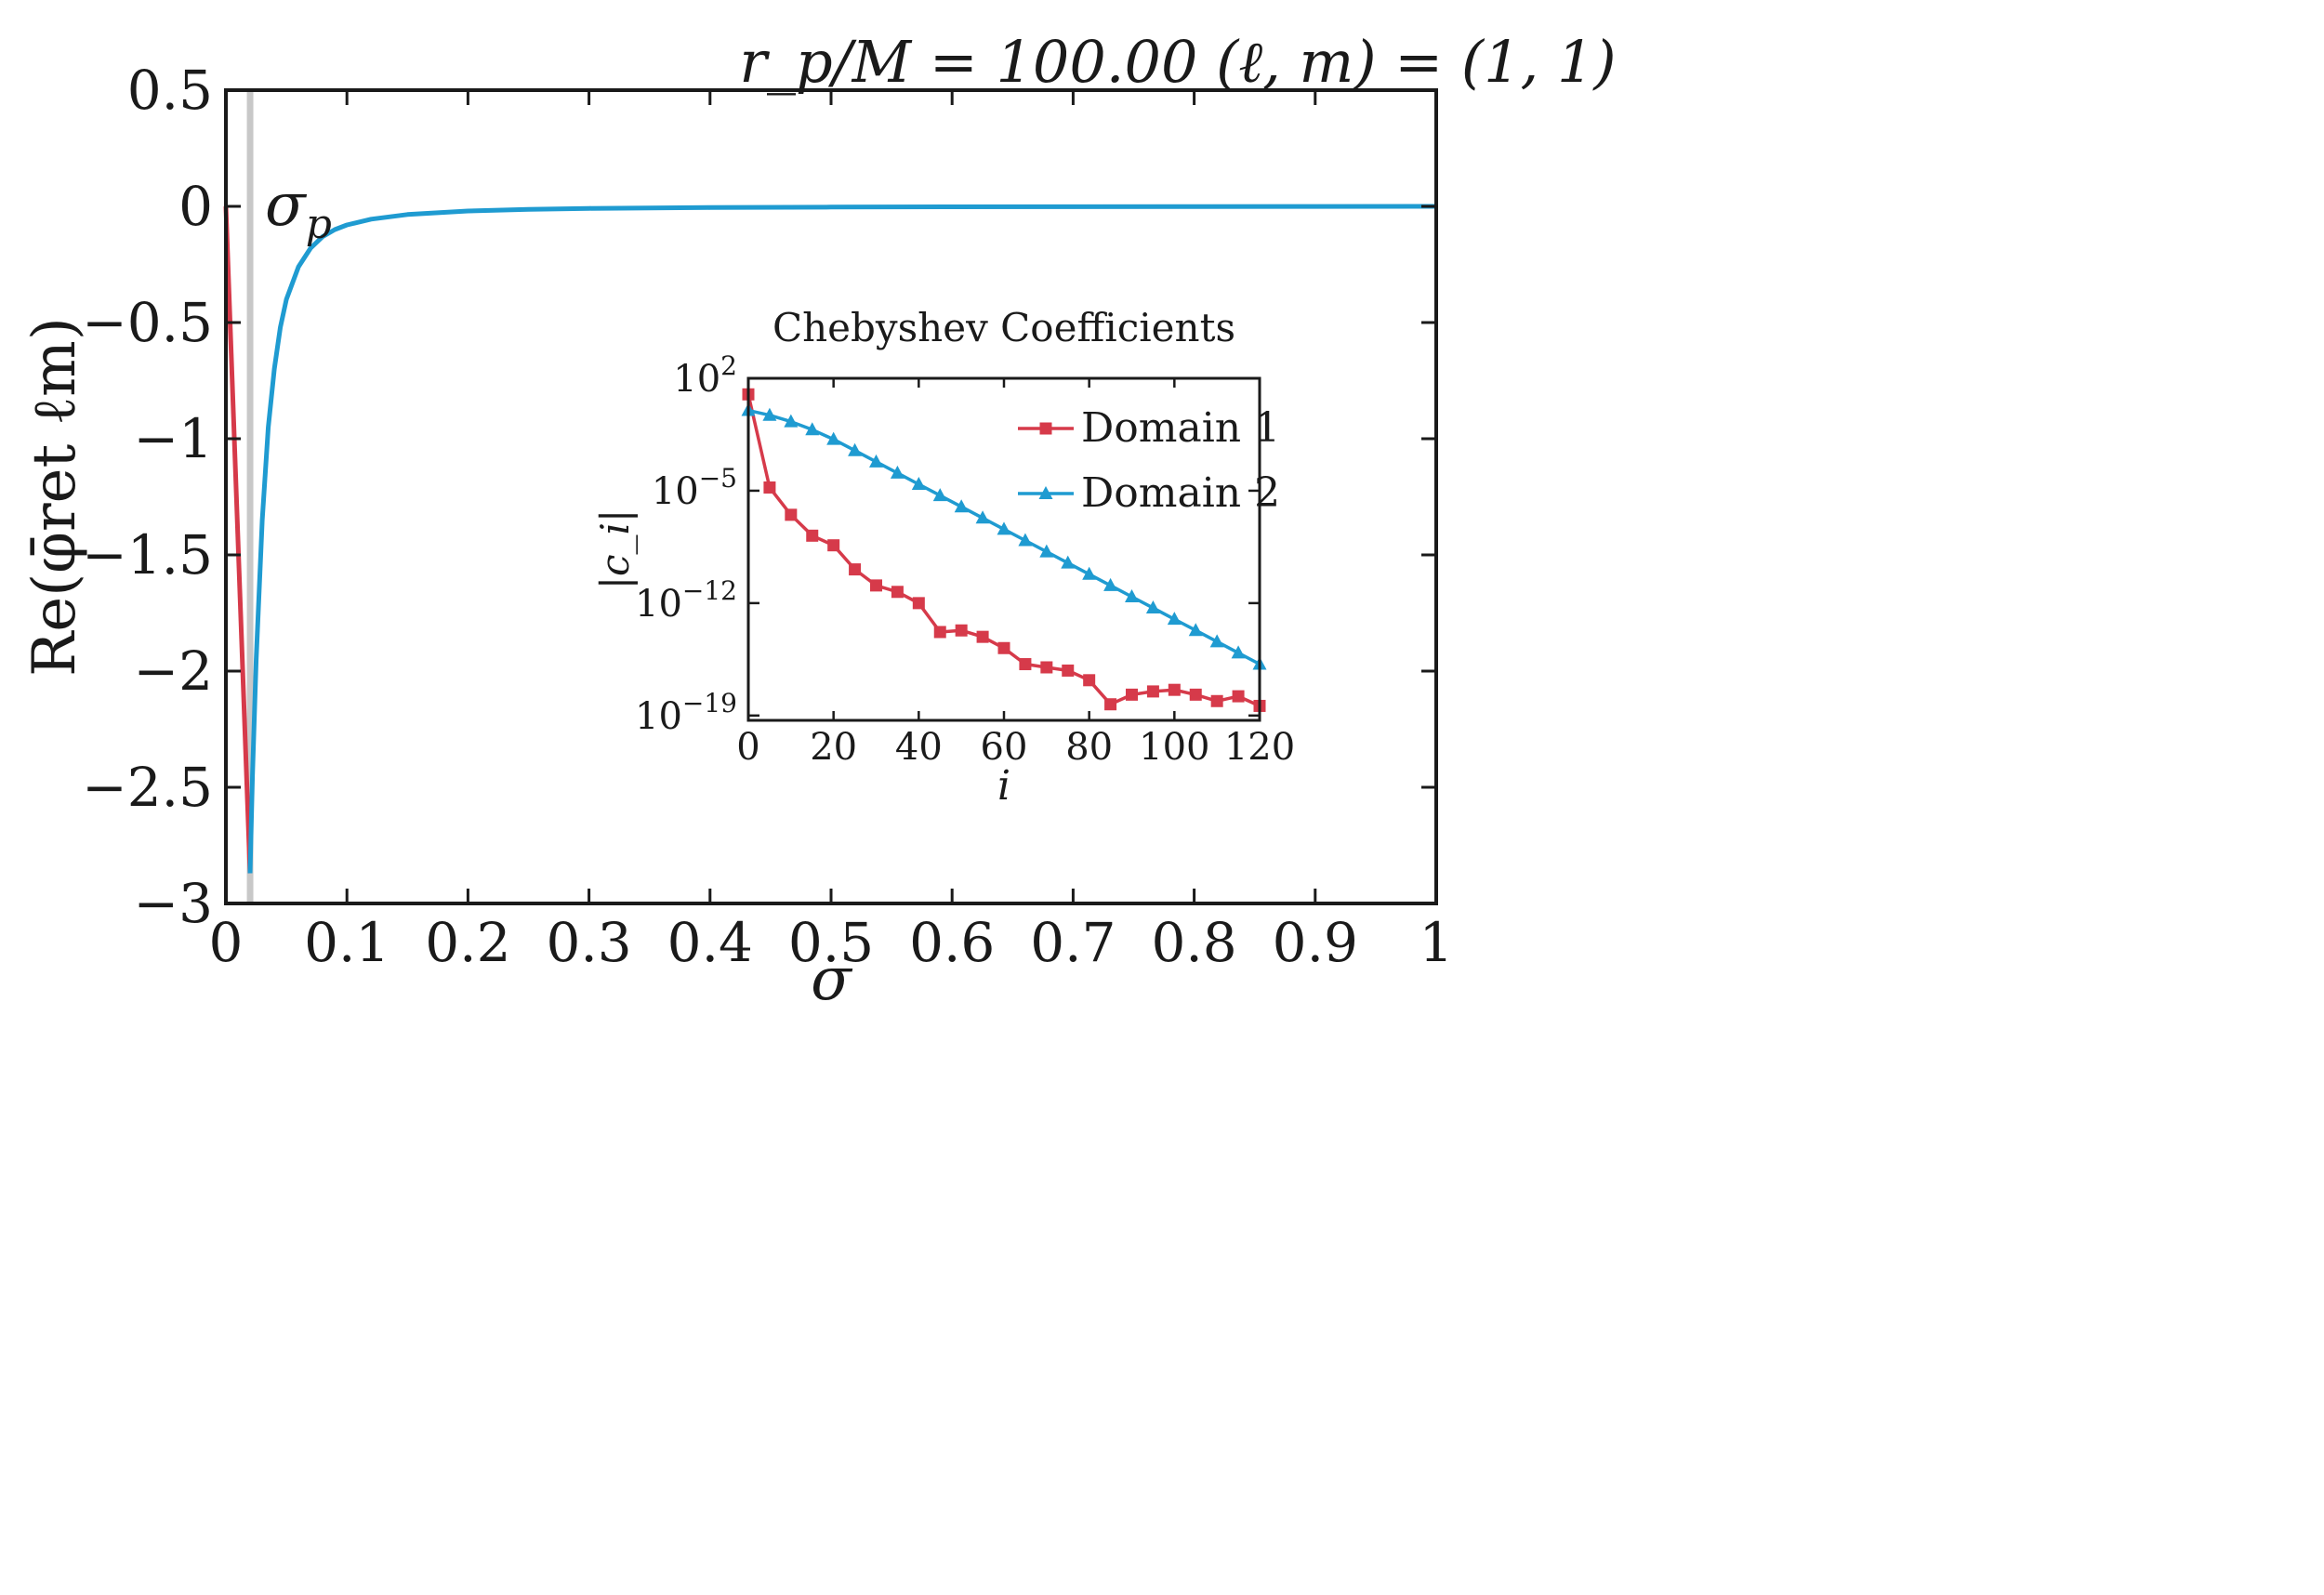 The height and width of the screenshot is (1595, 2324). Describe the element at coordinates (718, 478) in the screenshot. I see `inset-y-tick-exponent: −5` at that location.